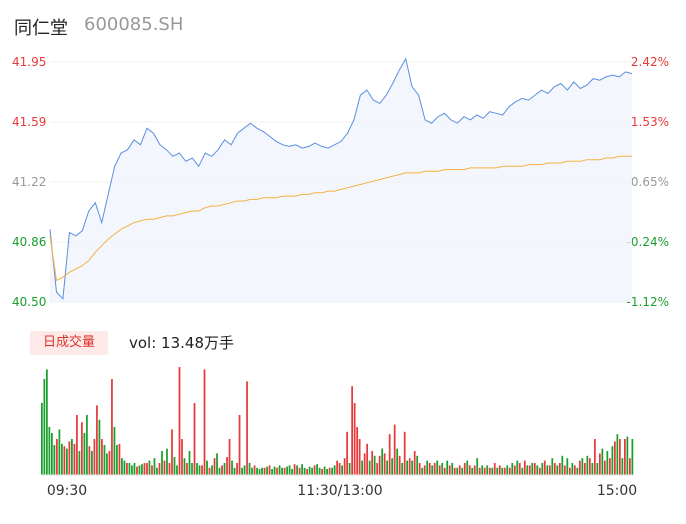 Image resolution: width=686 pixels, height=524 pixels. Describe the element at coordinates (181, 343) in the screenshot. I see `volume-readout: vol: 13.48万手` at that location.